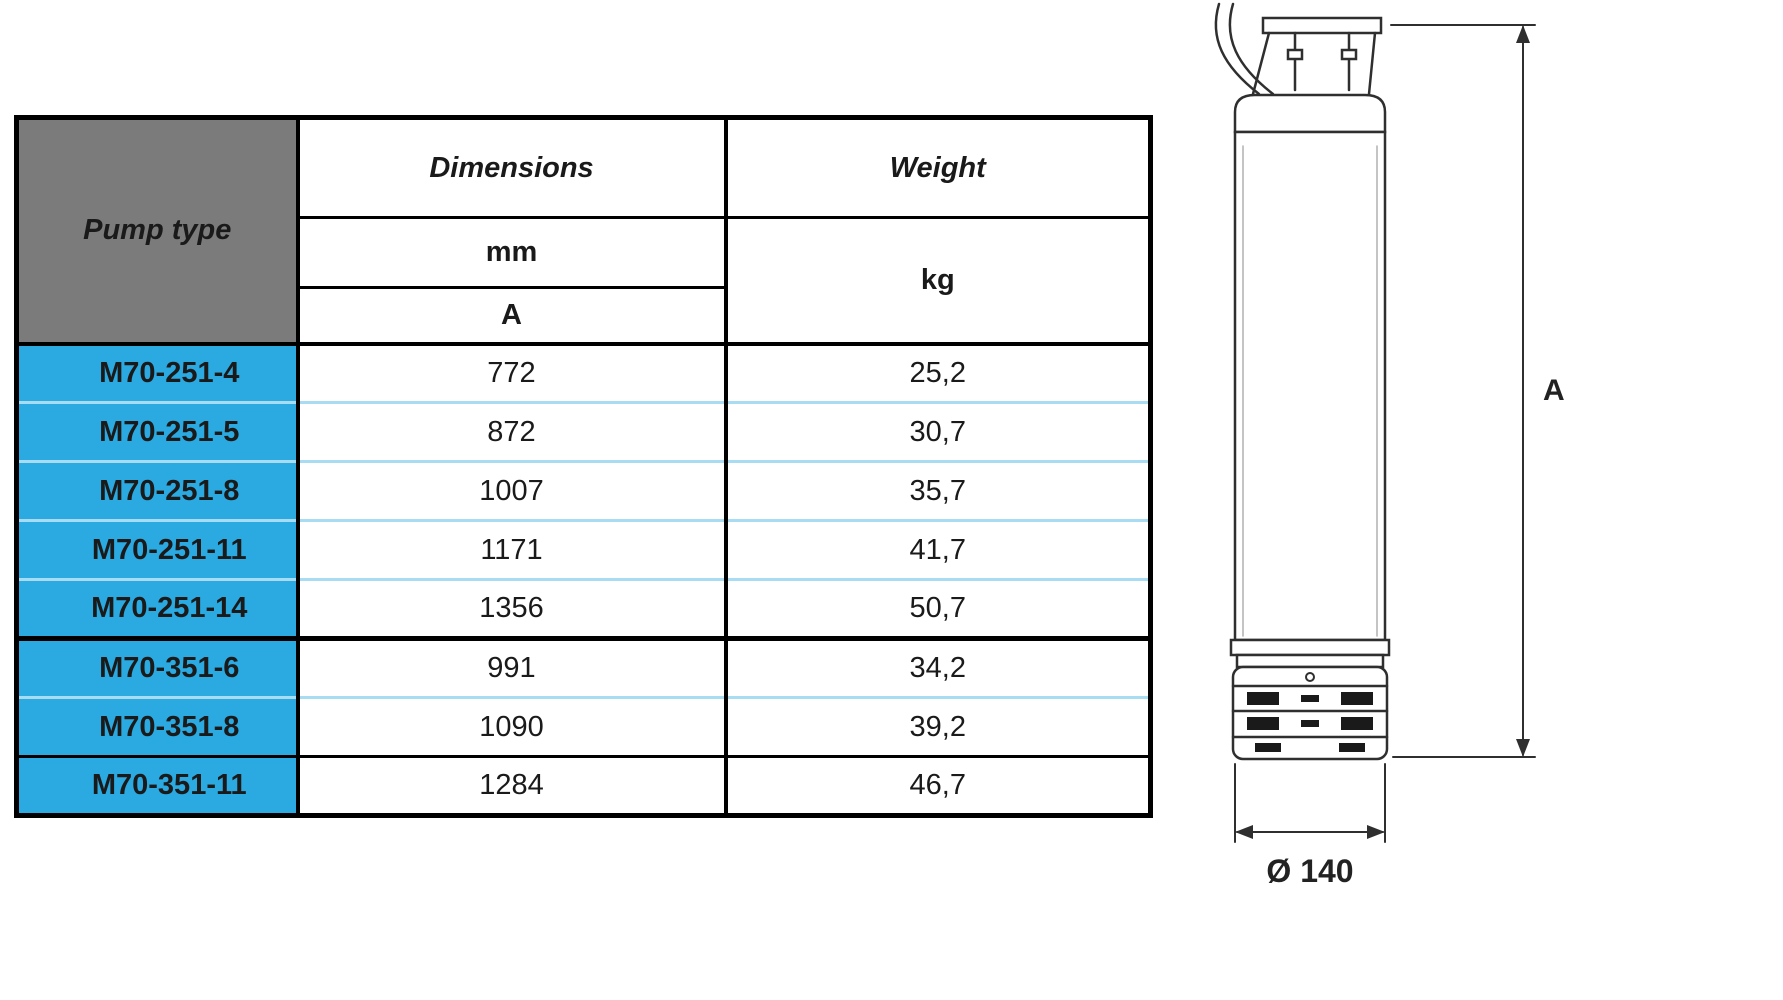  What do you see at coordinates (512, 608) in the screenshot?
I see `dimension-cell: 1356` at bounding box center [512, 608].